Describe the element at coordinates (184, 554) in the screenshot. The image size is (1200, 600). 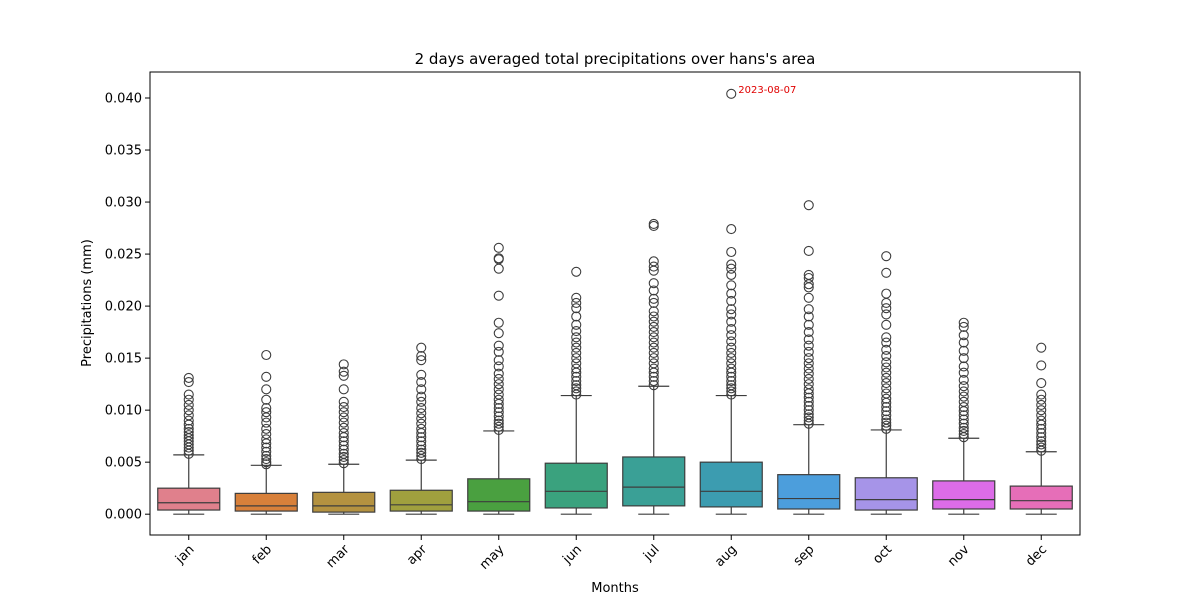
I see `x-tick-label-jan: jan` at that location.